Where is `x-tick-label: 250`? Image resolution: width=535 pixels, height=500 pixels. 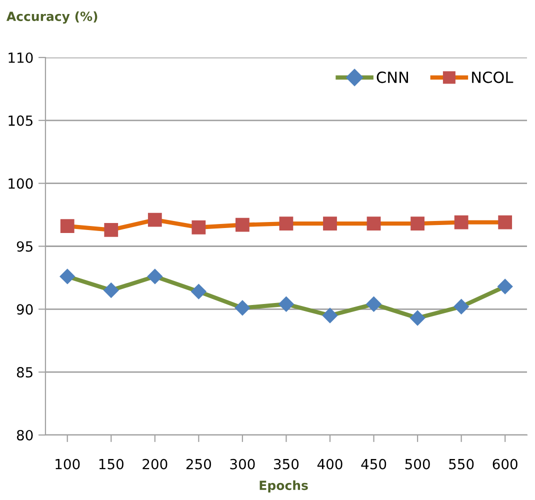
x-tick-label: 250 is located at coordinates (199, 464).